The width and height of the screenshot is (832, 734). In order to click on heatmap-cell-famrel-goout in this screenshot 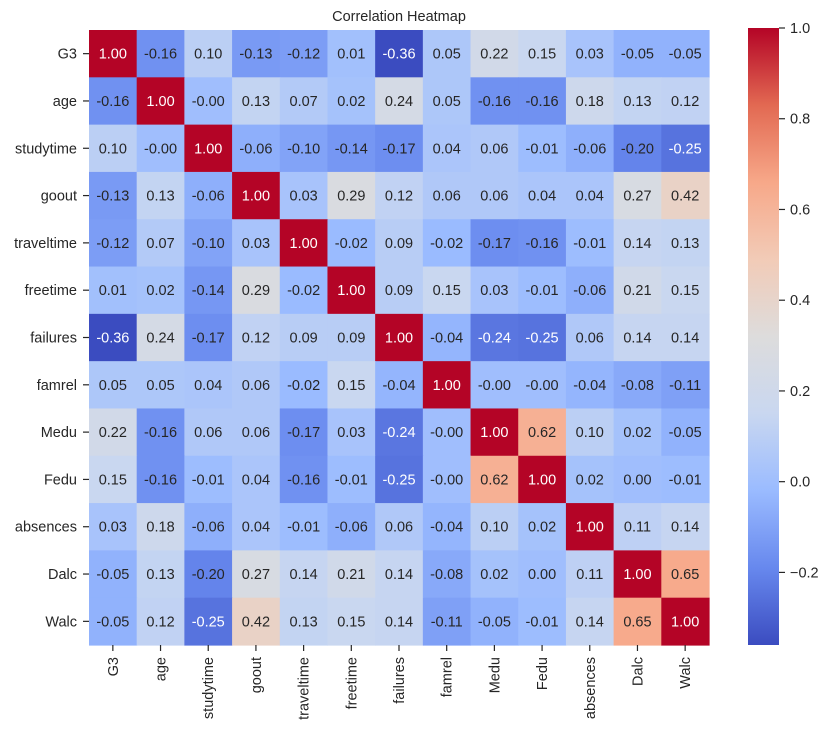, I will do `click(256, 385)`.